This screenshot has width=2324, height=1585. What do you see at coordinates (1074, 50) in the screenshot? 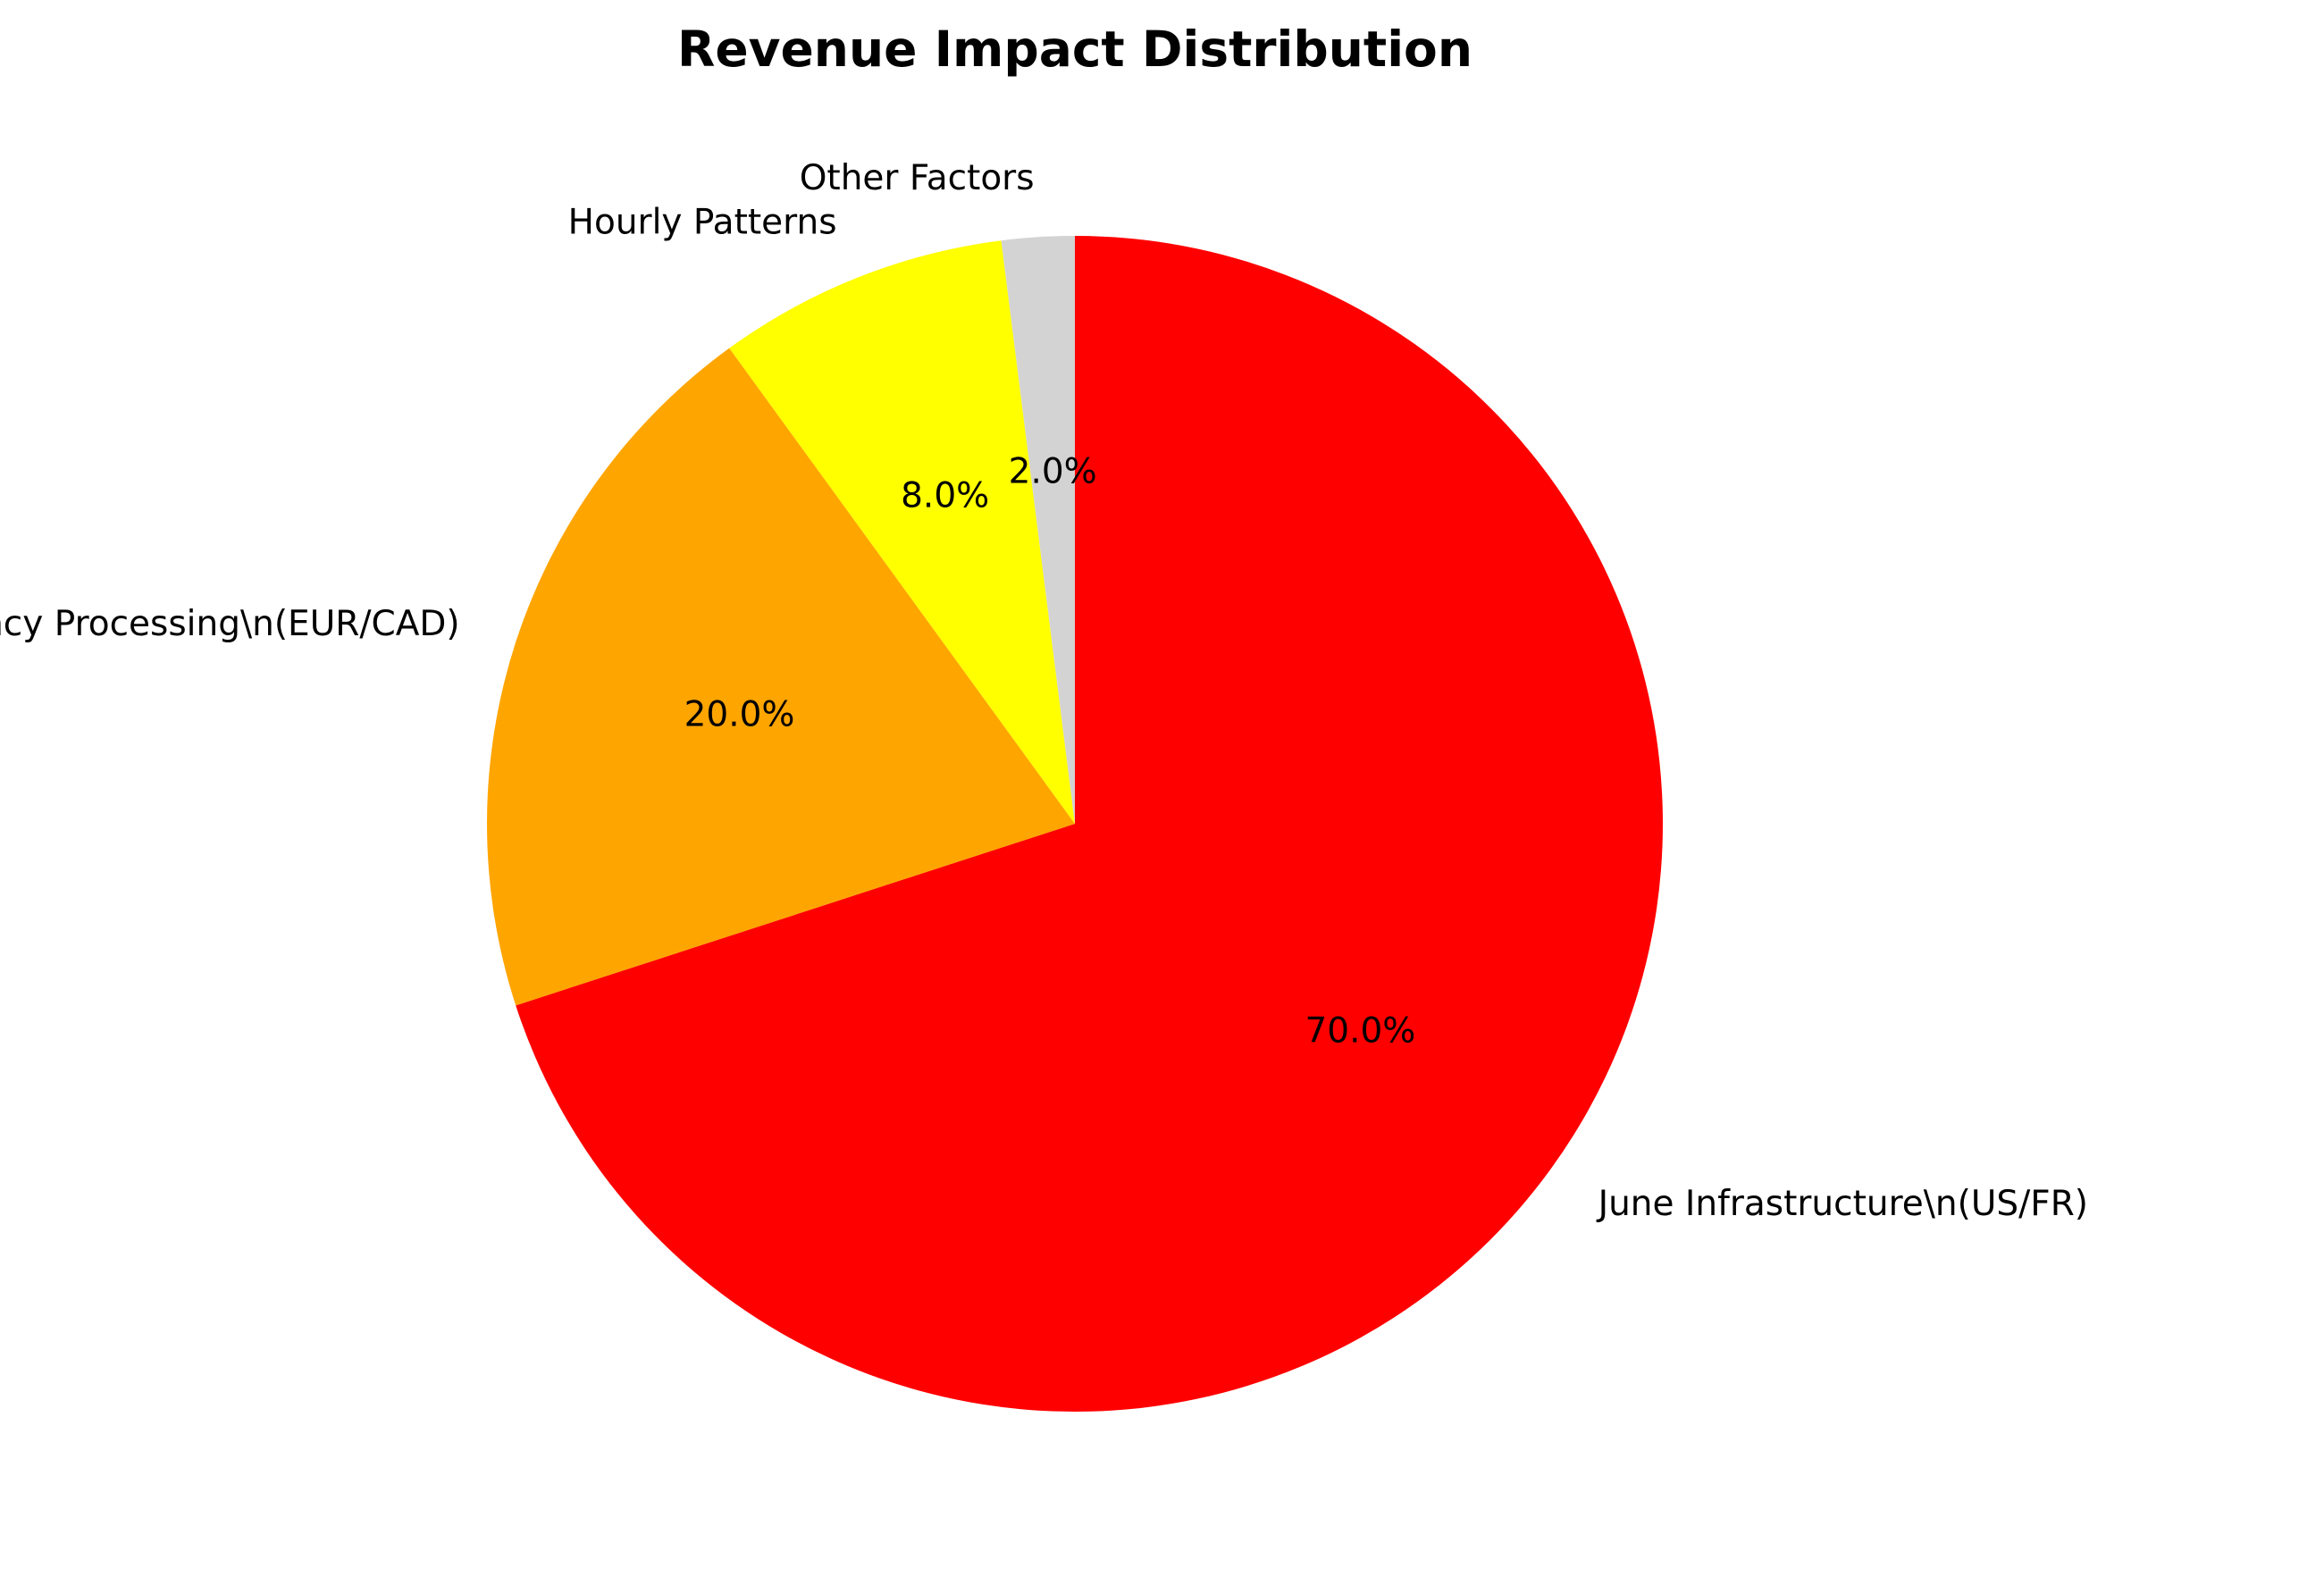
I see `chart-title: Revenue Impact Distribution` at bounding box center [1074, 50].